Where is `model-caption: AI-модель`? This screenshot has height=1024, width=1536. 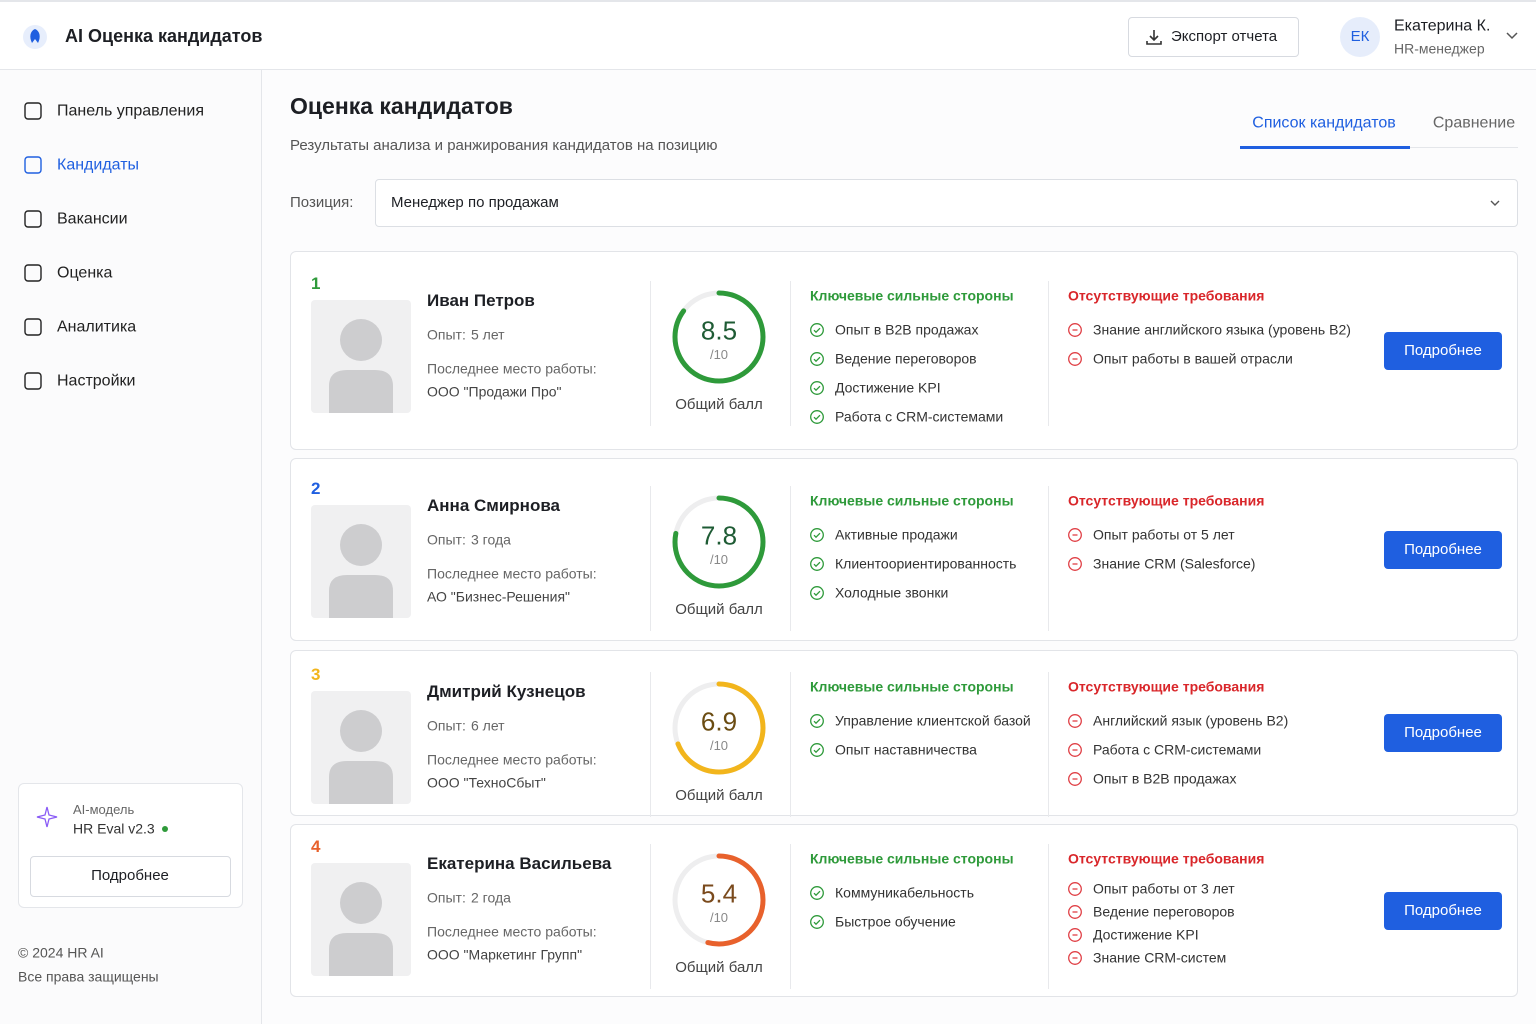 model-caption: AI-модель is located at coordinates (104, 810).